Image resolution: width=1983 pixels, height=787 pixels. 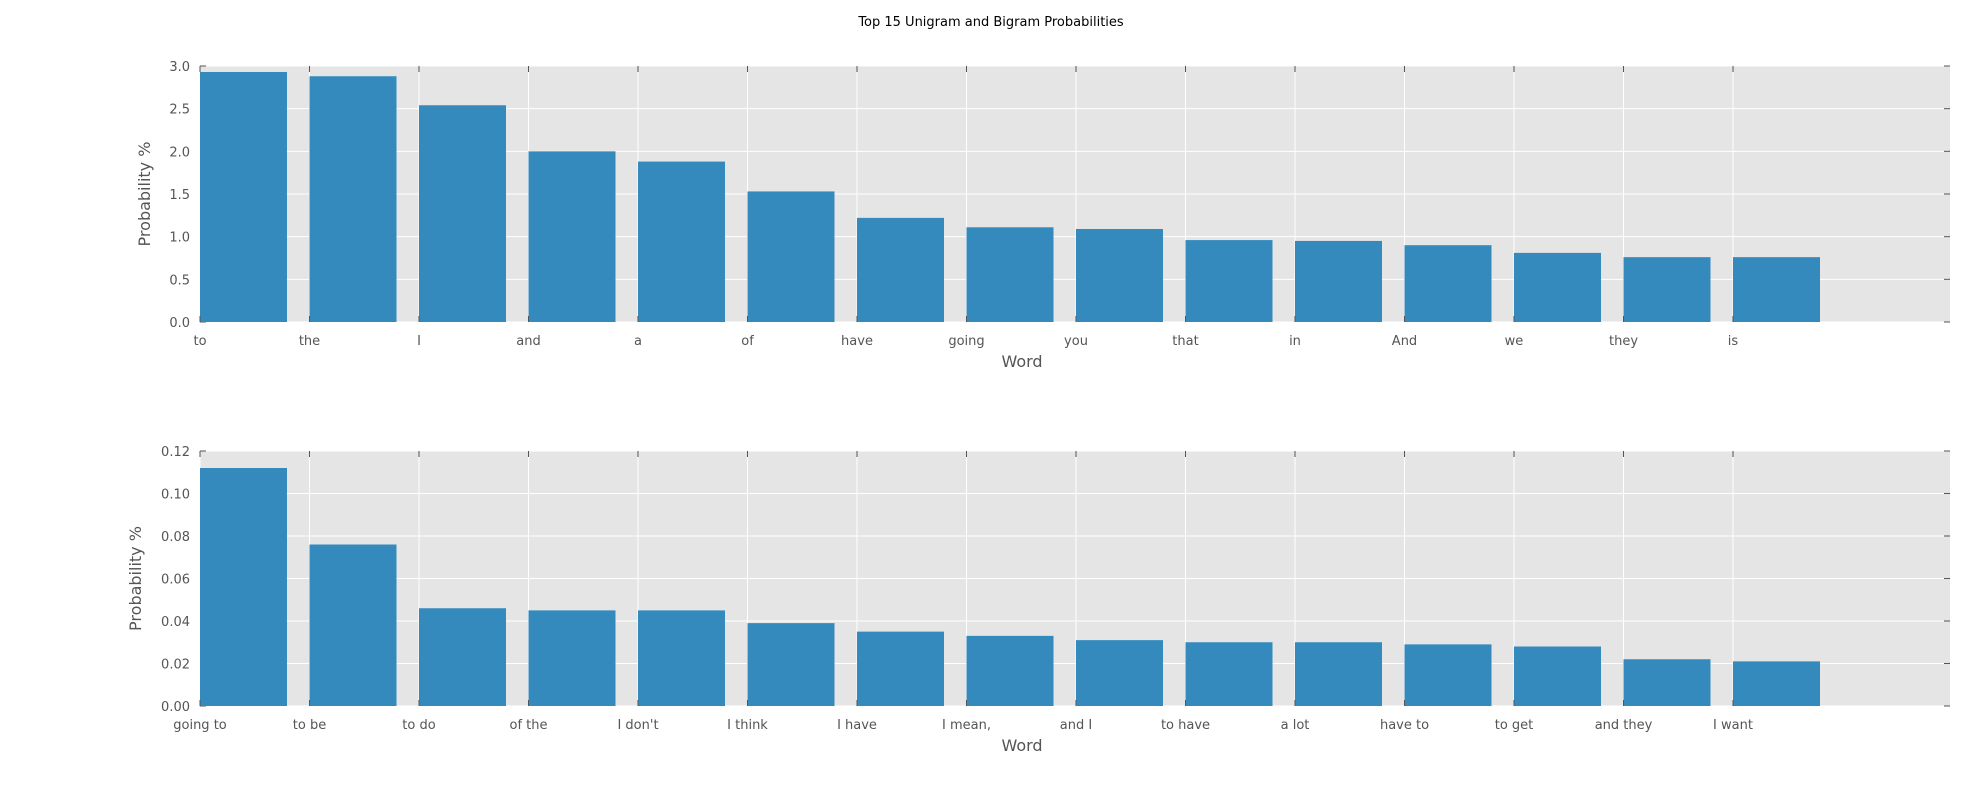 What do you see at coordinates (179, 195) in the screenshot?
I see `y-tick-label: 1.5` at bounding box center [179, 195].